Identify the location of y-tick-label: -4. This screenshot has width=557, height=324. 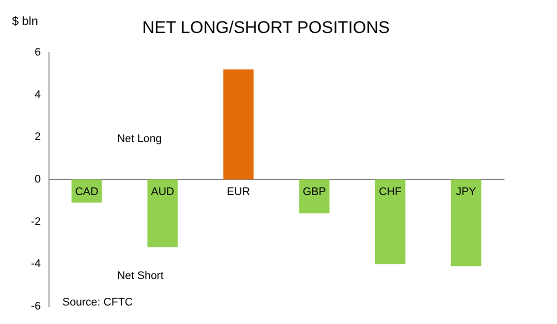
(36, 264).